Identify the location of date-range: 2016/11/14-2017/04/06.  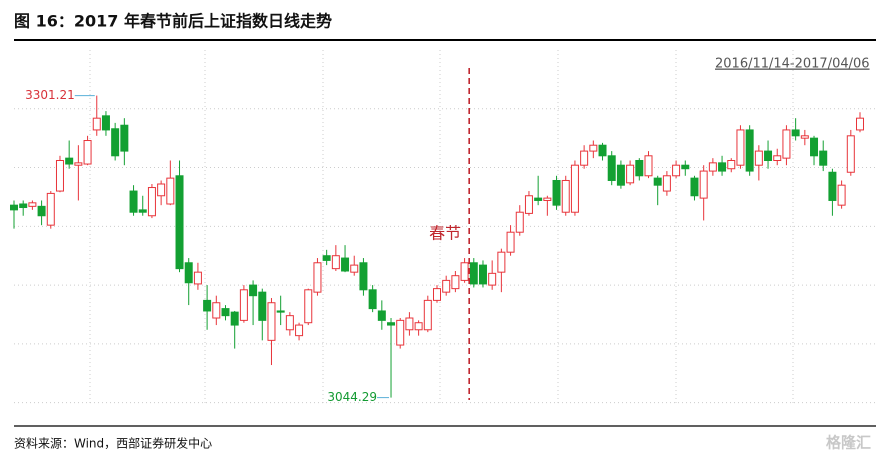
(792, 64).